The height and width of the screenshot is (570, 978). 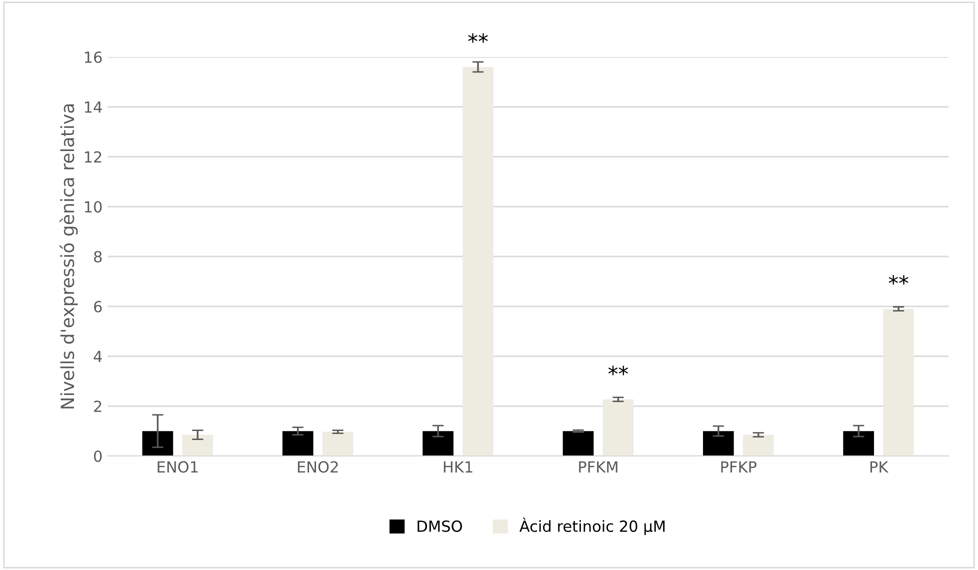 What do you see at coordinates (98, 356) in the screenshot?
I see `y-tick-label: 4` at bounding box center [98, 356].